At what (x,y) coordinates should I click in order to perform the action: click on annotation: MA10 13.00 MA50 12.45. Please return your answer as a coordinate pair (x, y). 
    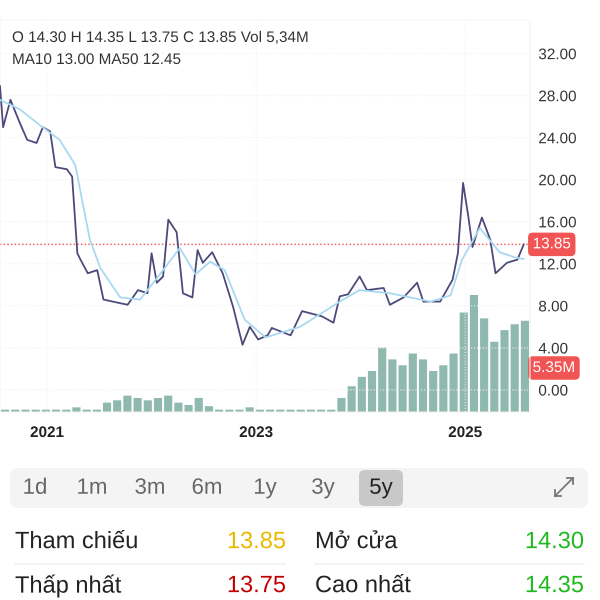
    Looking at the image, I should click on (96, 58).